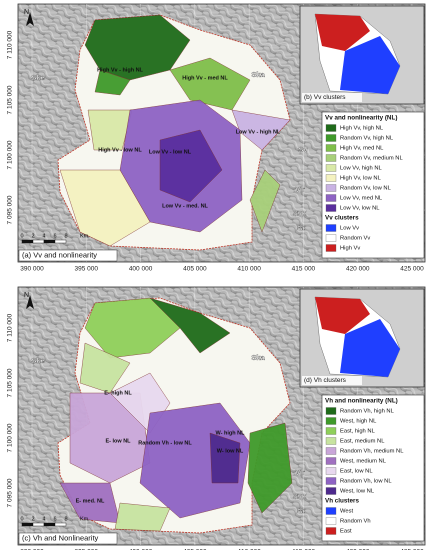 This screenshot has height=550, width=427. I want to click on legend-label: East, low NL, so click(356, 472).